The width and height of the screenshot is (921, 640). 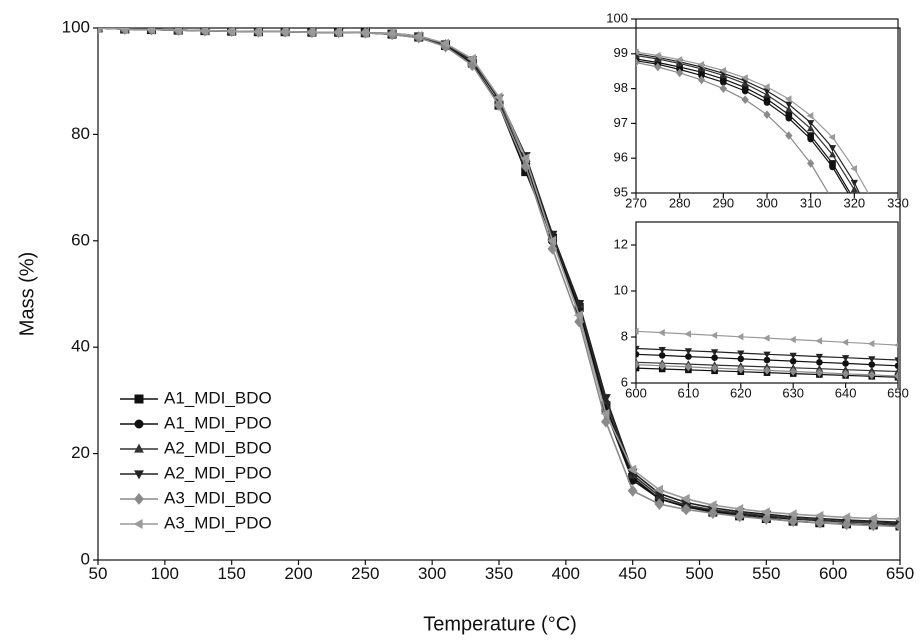 What do you see at coordinates (80, 346) in the screenshot?
I see `y-tick-label: 40` at bounding box center [80, 346].